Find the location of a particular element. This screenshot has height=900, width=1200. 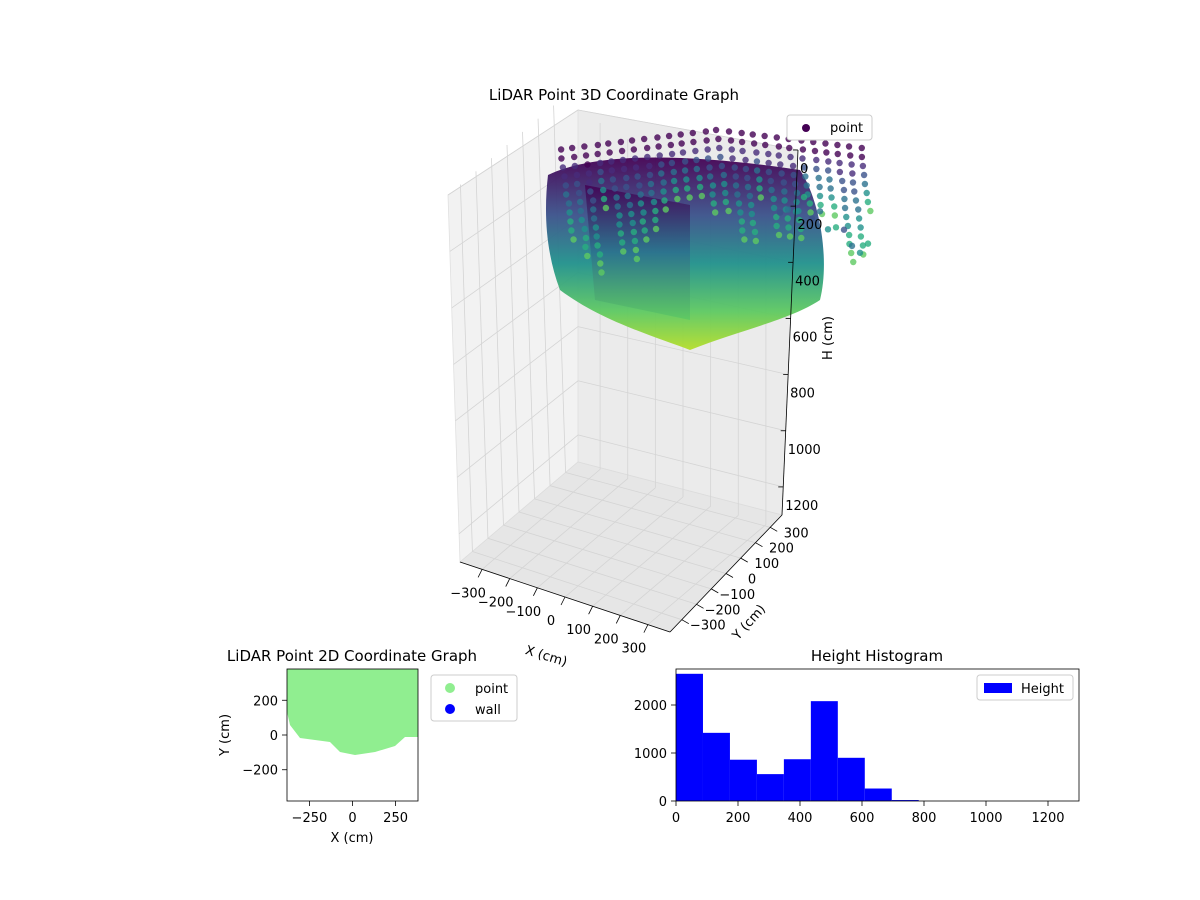

legend-histogram-swatch is located at coordinates (998, 688).